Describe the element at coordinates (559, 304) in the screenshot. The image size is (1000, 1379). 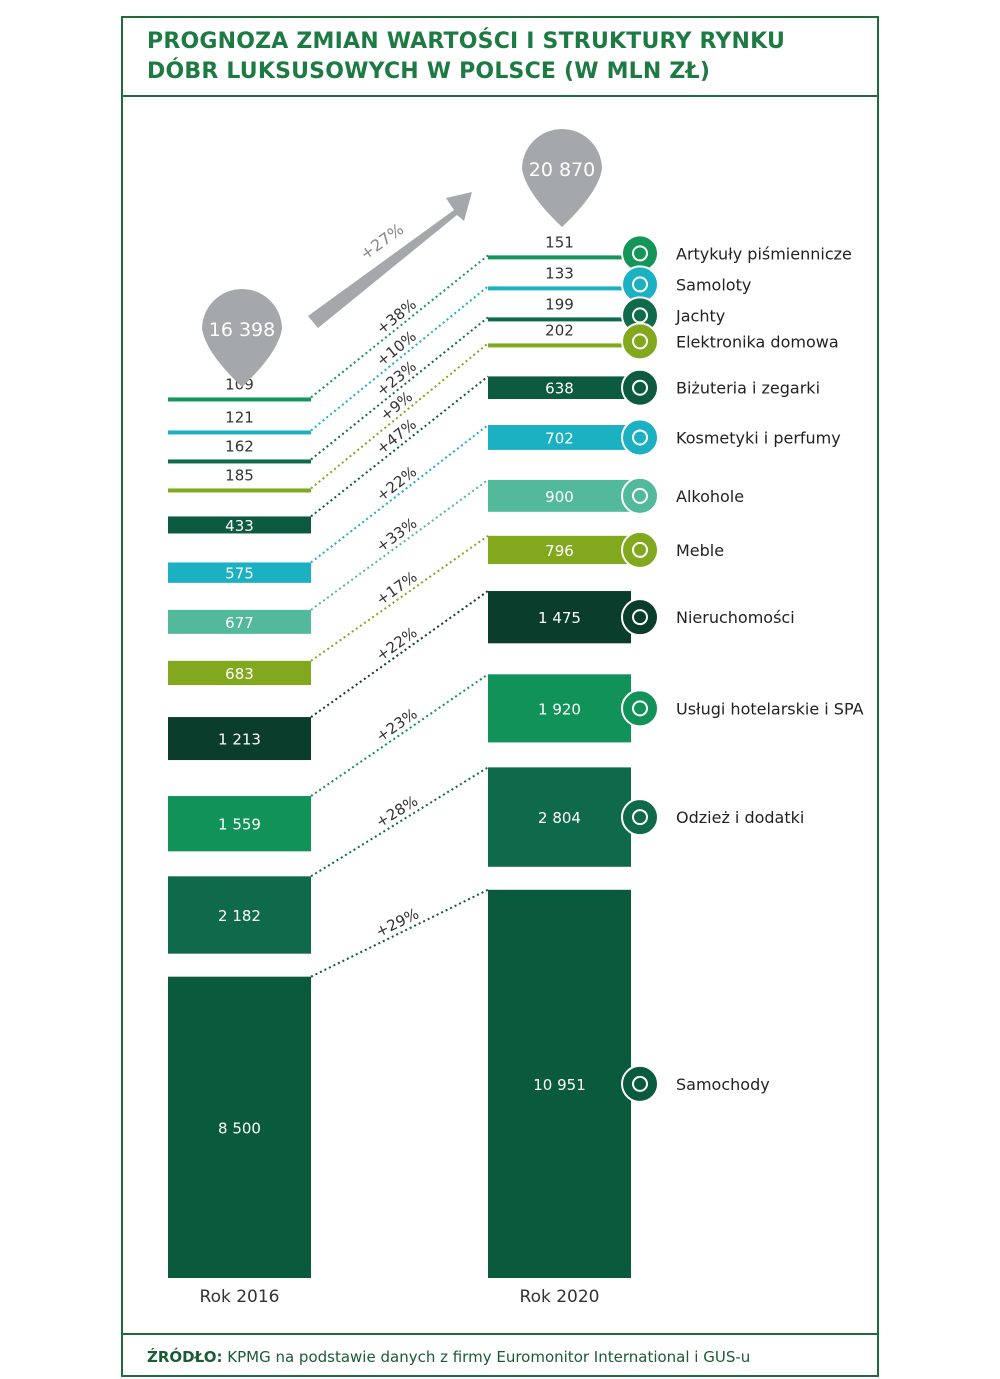
I see `value-label-2020-jachty: 199` at that location.